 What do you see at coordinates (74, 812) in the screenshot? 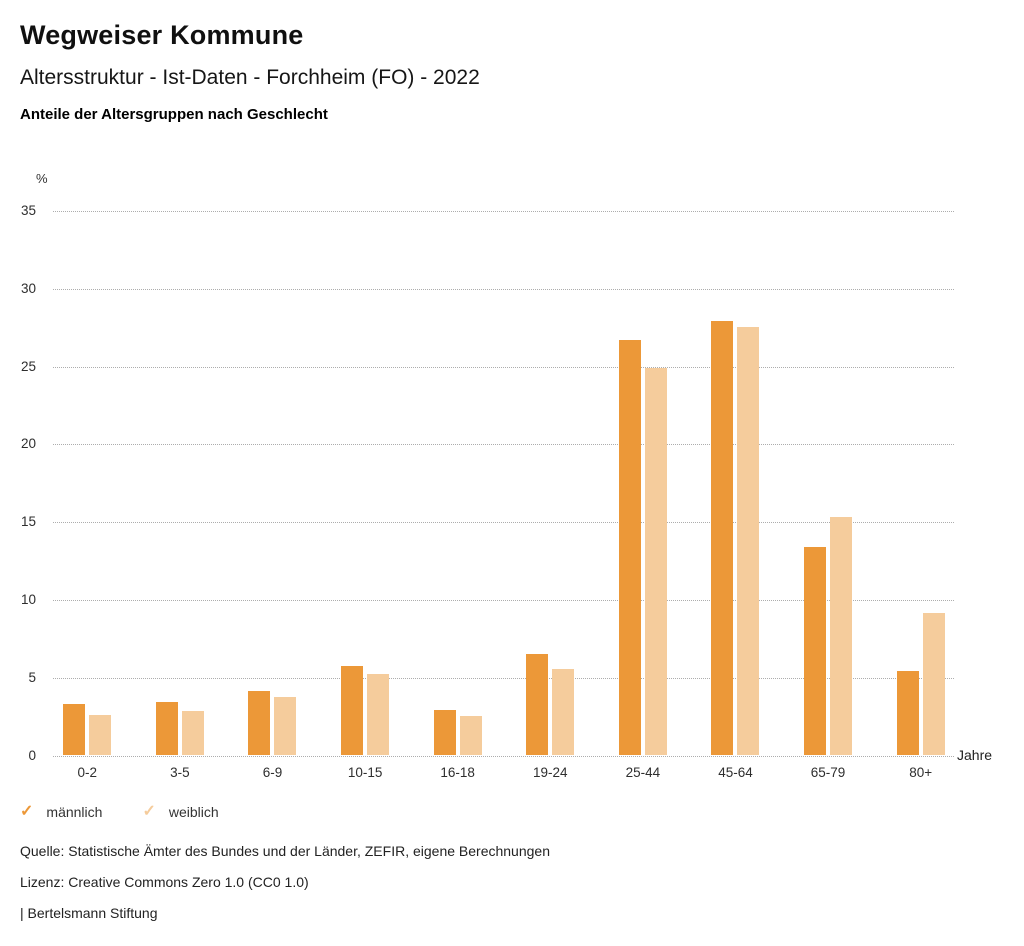
I see `legend-label-maennlich: männlich` at bounding box center [74, 812].